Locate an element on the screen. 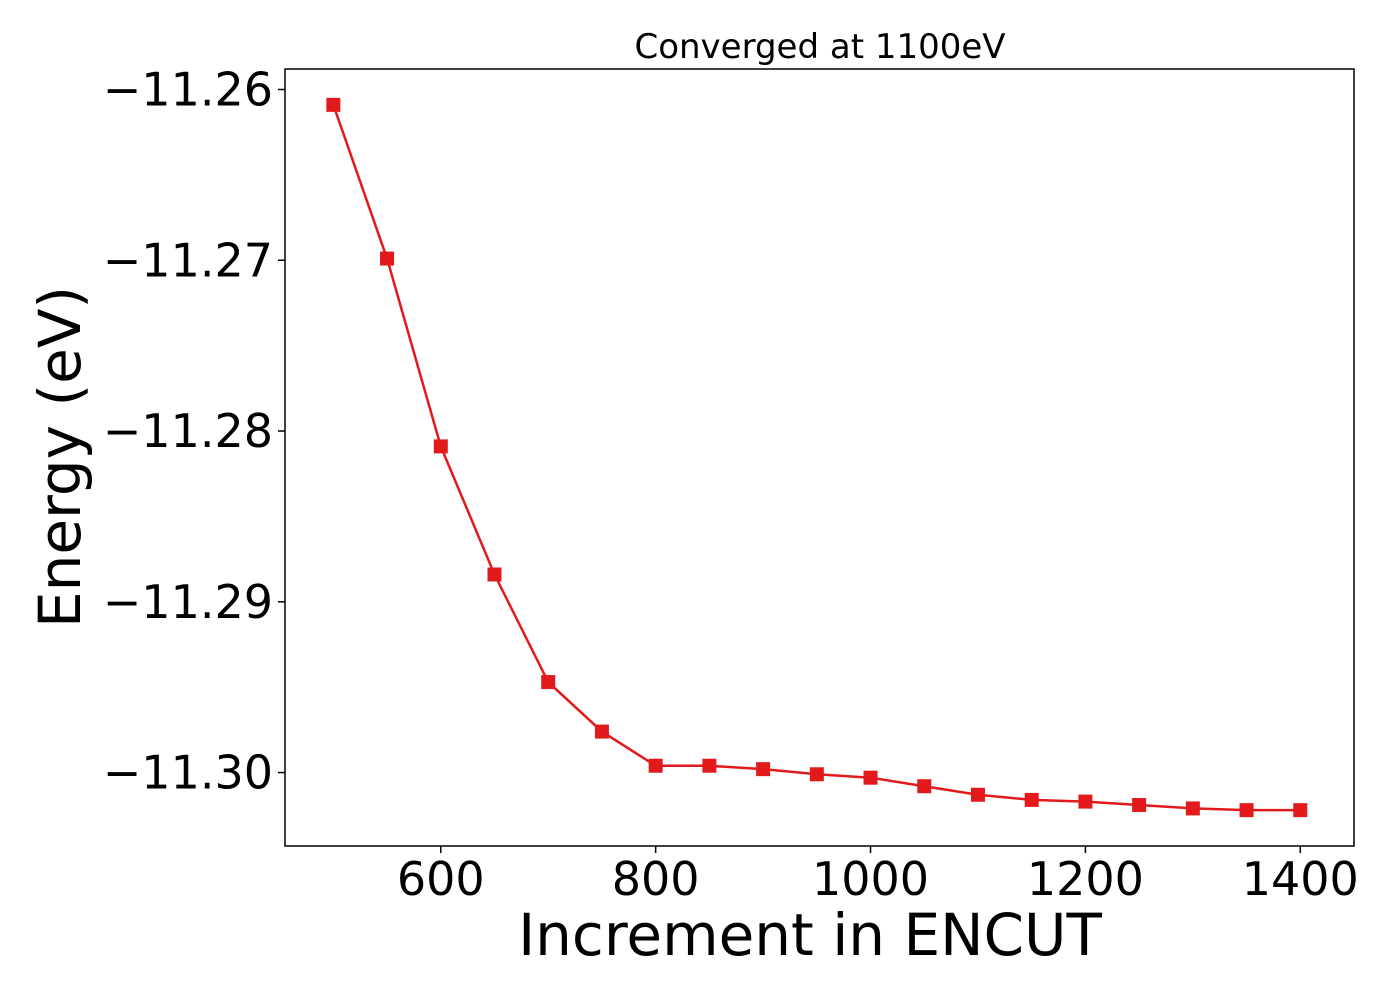 The image size is (1400, 1004). x-tick-label: 600 is located at coordinates (441, 879).